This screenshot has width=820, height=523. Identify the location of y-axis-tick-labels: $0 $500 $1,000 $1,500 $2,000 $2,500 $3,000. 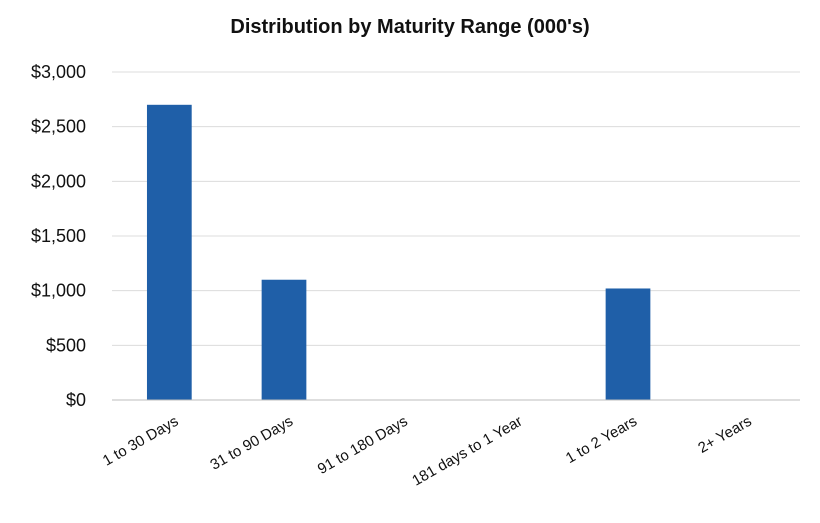
(58, 236).